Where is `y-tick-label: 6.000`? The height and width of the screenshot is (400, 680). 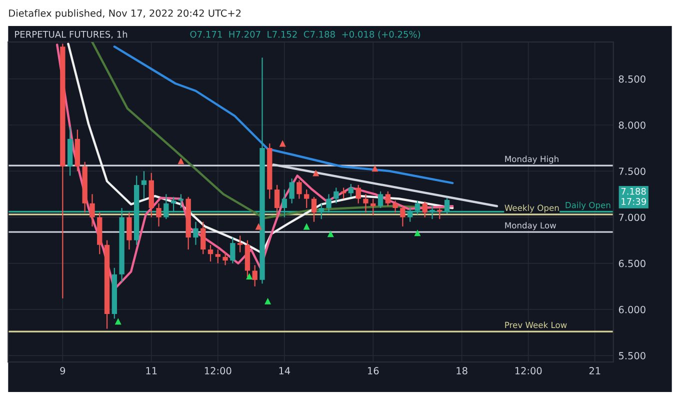
y-tick-label: 6.000 is located at coordinates (632, 310).